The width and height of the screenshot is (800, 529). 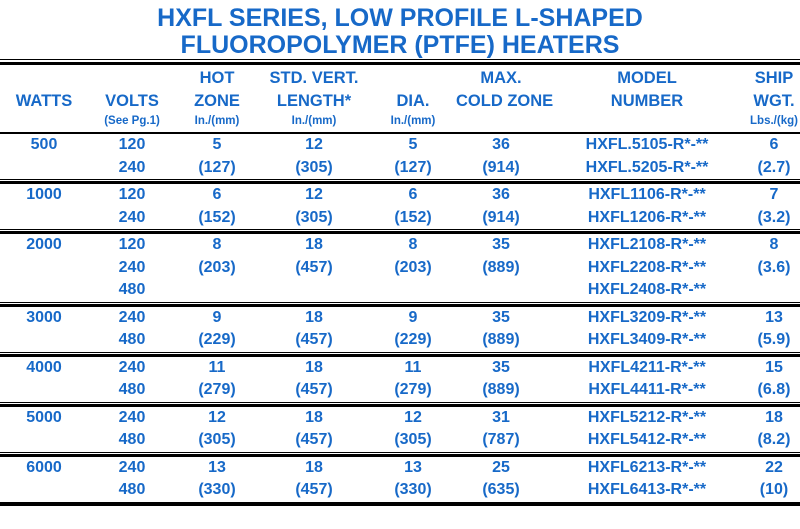 I want to click on table-cell-hot-zone: 12, so click(x=217, y=417).